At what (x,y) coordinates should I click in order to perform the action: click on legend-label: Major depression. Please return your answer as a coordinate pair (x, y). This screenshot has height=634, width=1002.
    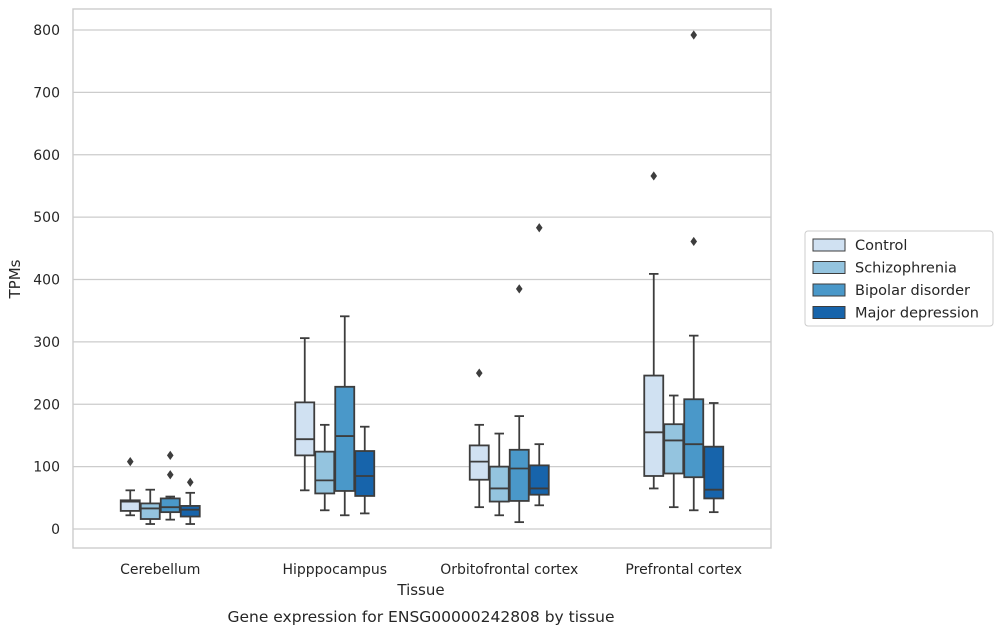
    Looking at the image, I should click on (917, 314).